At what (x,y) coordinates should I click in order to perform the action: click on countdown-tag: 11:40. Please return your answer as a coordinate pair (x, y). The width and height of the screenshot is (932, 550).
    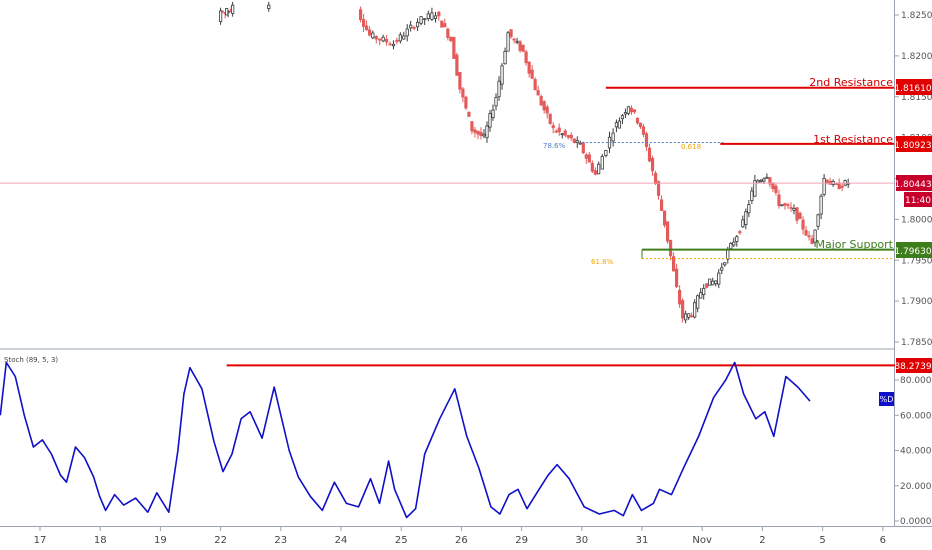
    Looking at the image, I should click on (918, 199).